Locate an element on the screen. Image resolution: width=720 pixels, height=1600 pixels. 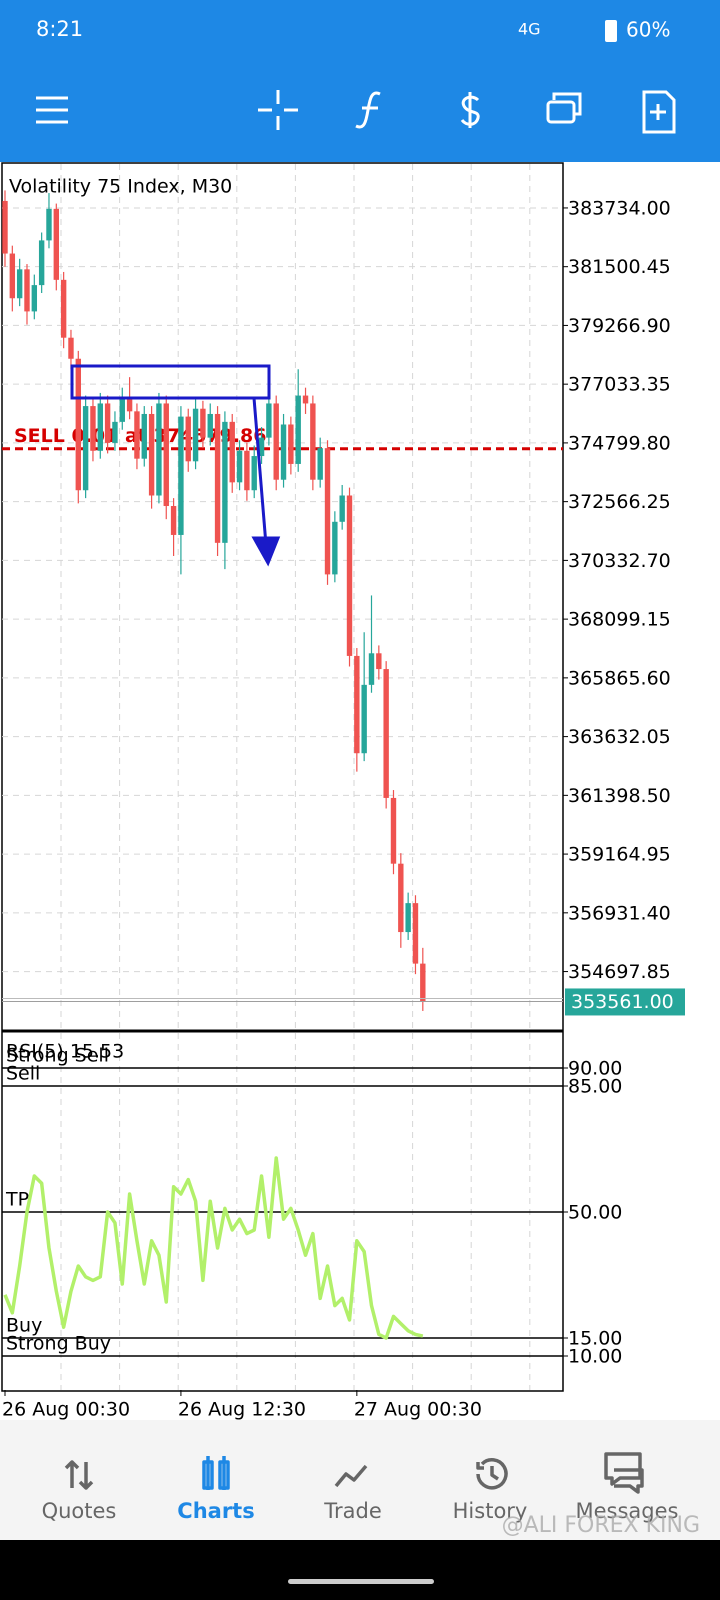
y-tick-label: 381500.45 is located at coordinates (619, 267).